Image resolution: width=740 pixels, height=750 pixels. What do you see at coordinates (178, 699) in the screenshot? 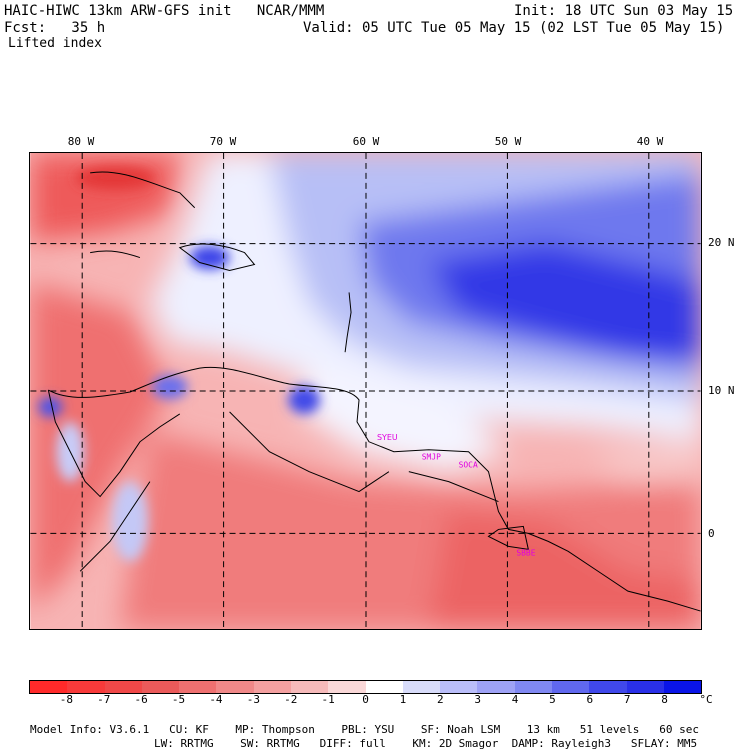
I see `colorbar-tick: -5` at bounding box center [178, 699].